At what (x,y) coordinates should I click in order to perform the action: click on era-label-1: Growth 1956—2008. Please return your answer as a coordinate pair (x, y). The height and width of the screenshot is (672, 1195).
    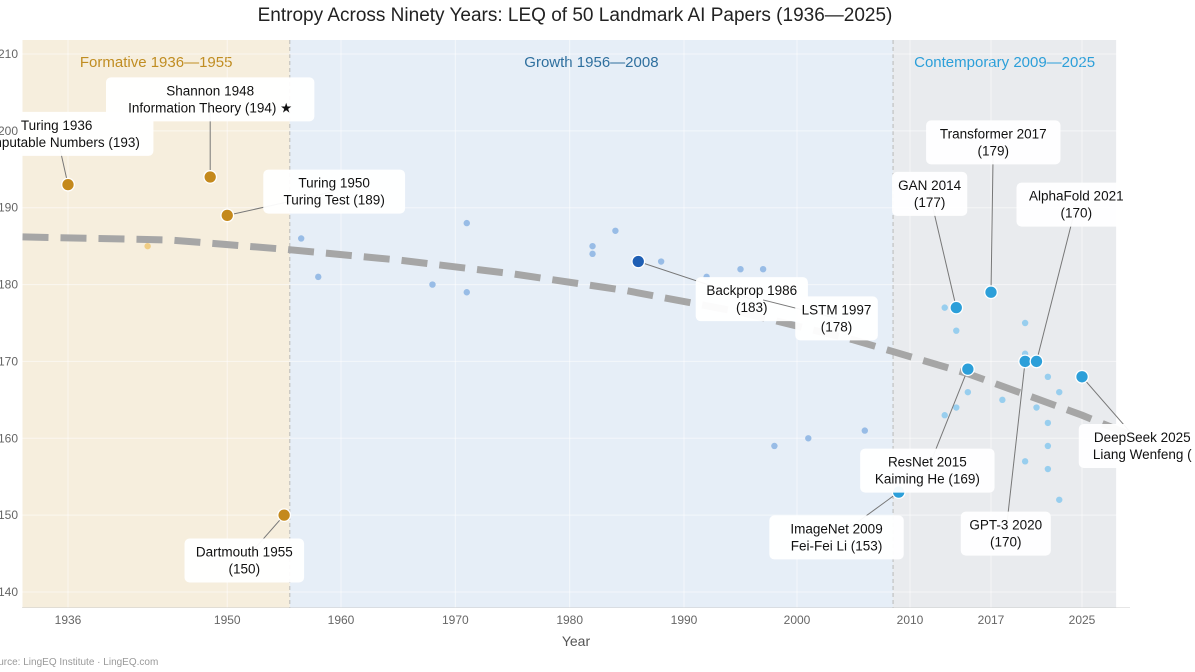
    Looking at the image, I should click on (591, 62).